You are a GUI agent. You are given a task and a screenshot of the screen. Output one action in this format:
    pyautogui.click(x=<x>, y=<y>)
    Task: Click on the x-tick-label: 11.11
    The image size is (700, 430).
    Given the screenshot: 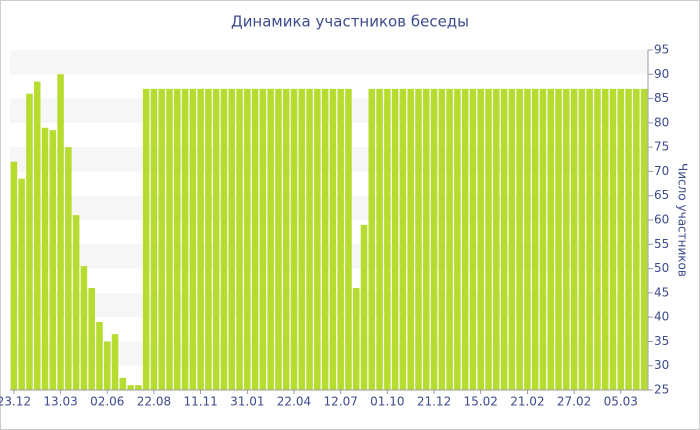 What is the action you would take?
    pyautogui.click(x=200, y=402)
    